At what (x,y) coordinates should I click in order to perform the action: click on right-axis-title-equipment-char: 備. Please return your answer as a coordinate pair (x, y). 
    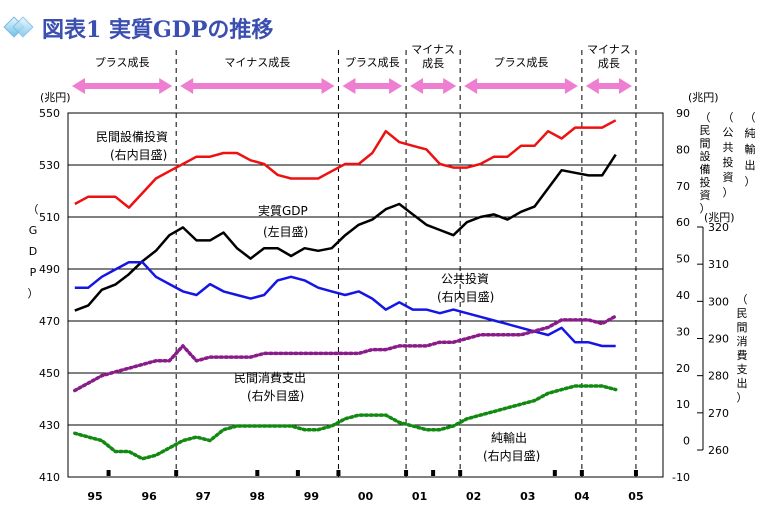
    Looking at the image, I should click on (705, 169).